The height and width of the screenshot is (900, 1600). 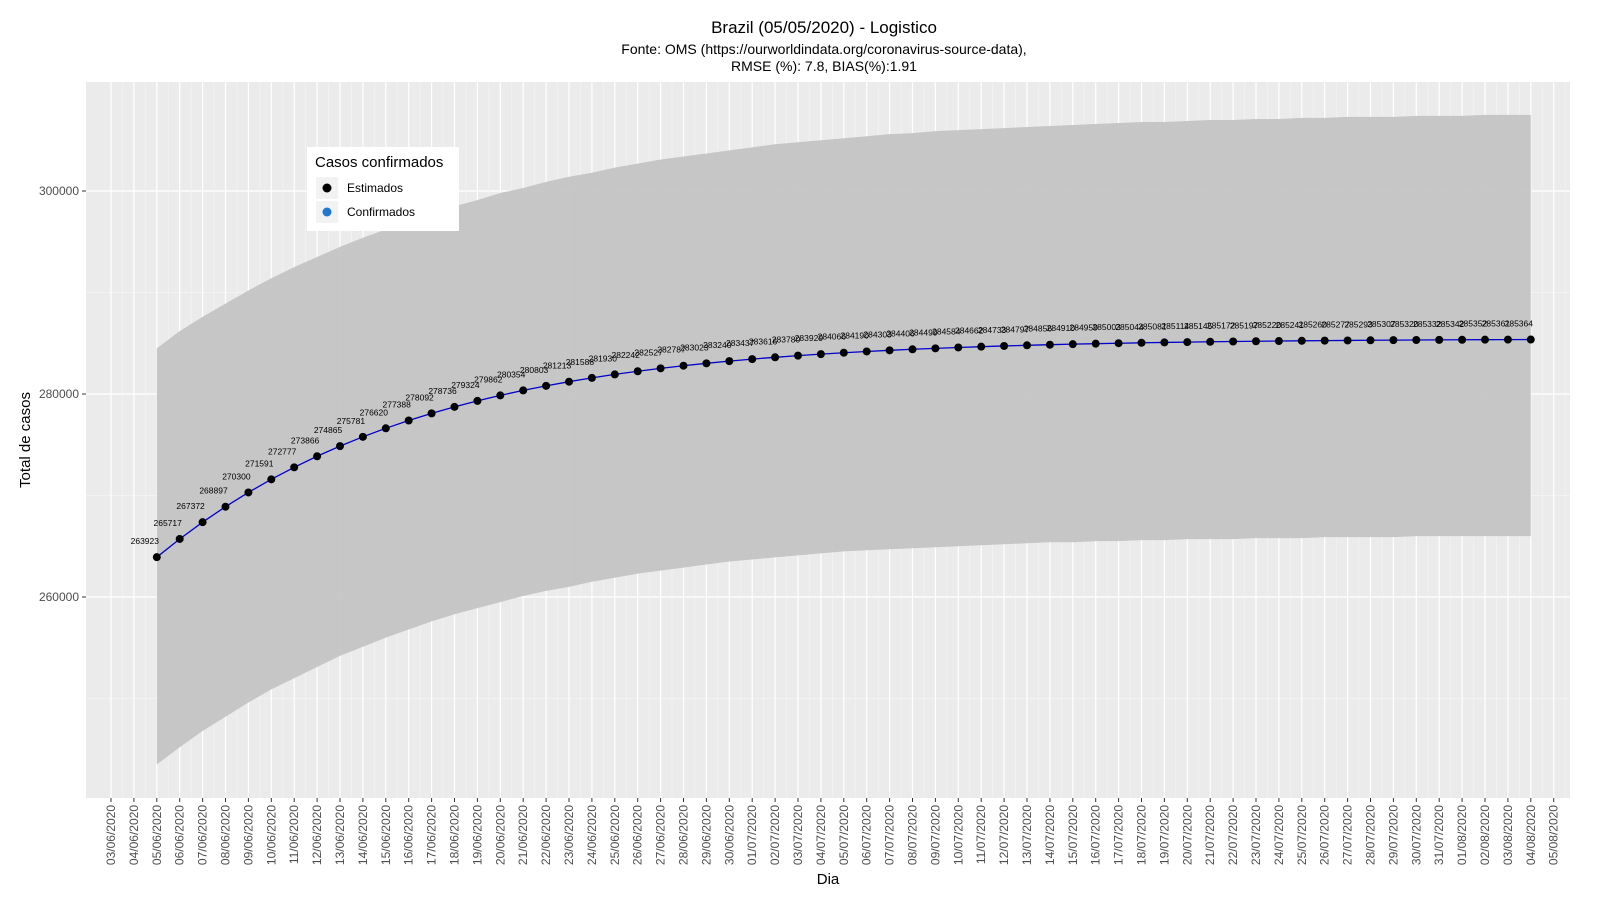 What do you see at coordinates (1142, 835) in the screenshot?
I see `x-tick-label-45: 18/07/2020` at bounding box center [1142, 835].